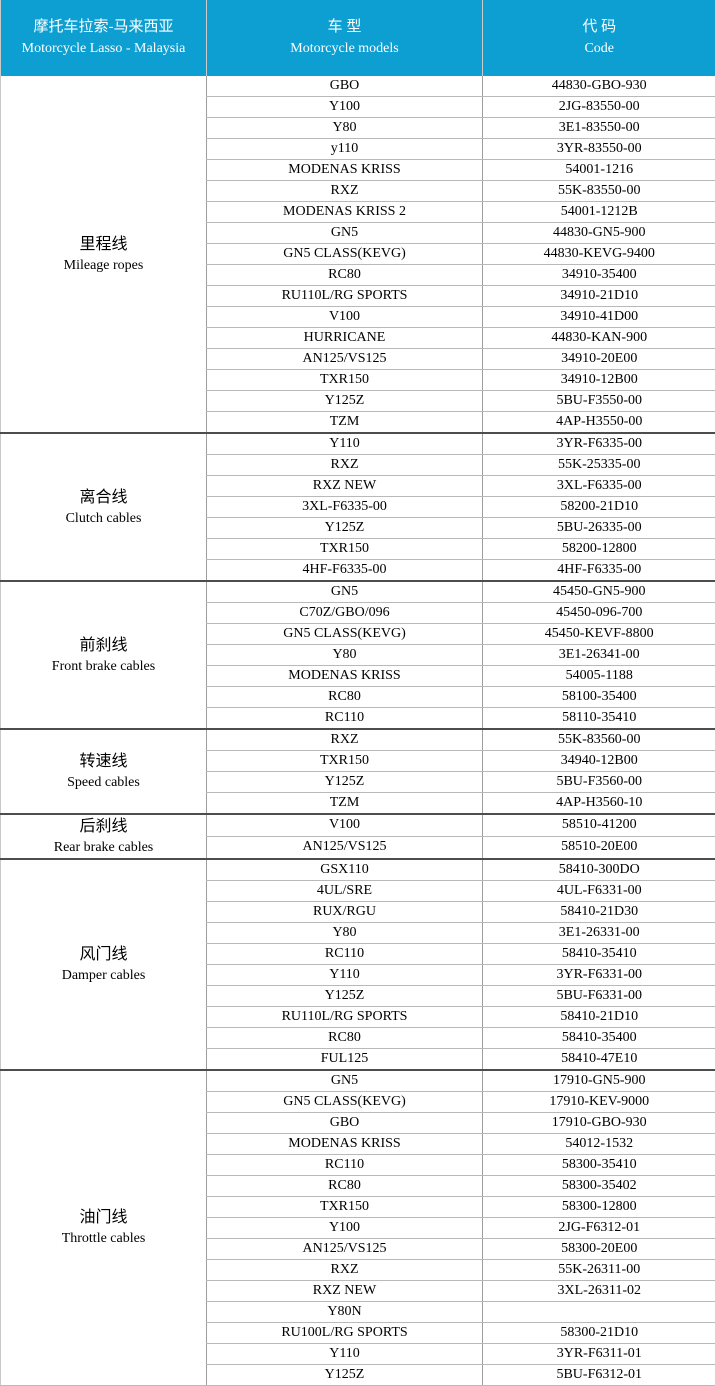  I want to click on code-cell: 54001-1212B, so click(599, 212).